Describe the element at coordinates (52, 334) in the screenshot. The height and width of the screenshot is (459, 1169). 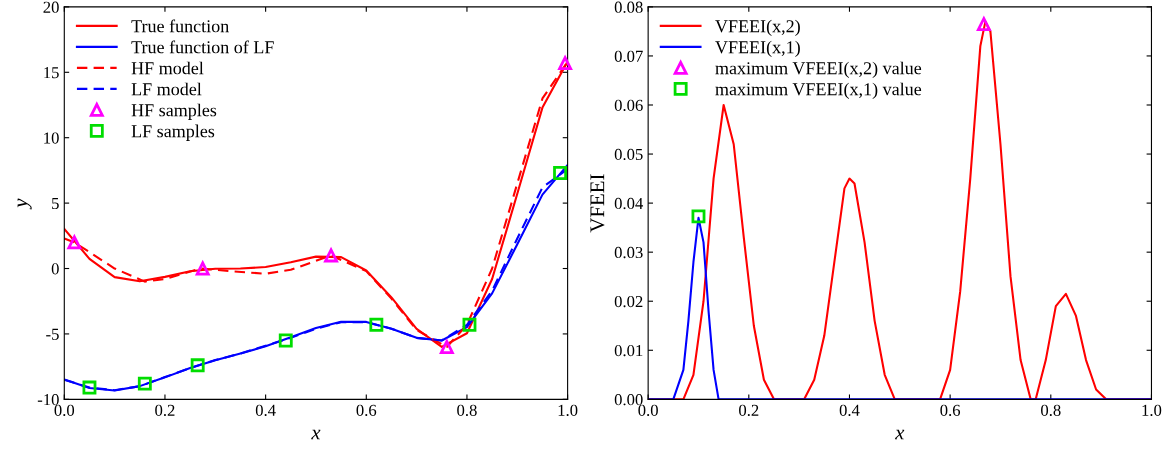
I see `y-tick-label: -5` at that location.